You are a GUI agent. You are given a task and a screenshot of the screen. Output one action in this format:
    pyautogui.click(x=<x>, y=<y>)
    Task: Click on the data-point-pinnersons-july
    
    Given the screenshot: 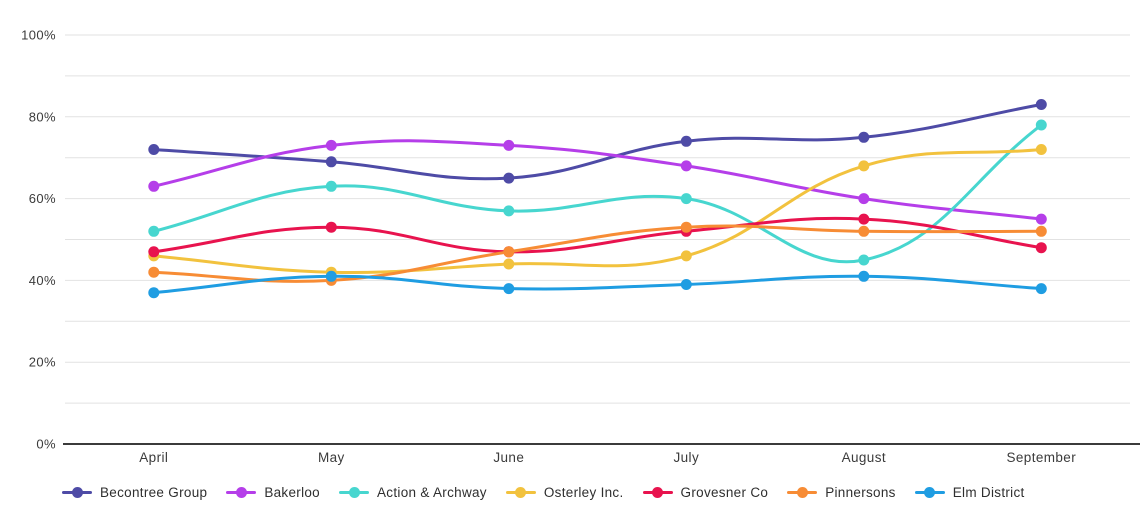 What is the action you would take?
    pyautogui.click(x=686, y=227)
    